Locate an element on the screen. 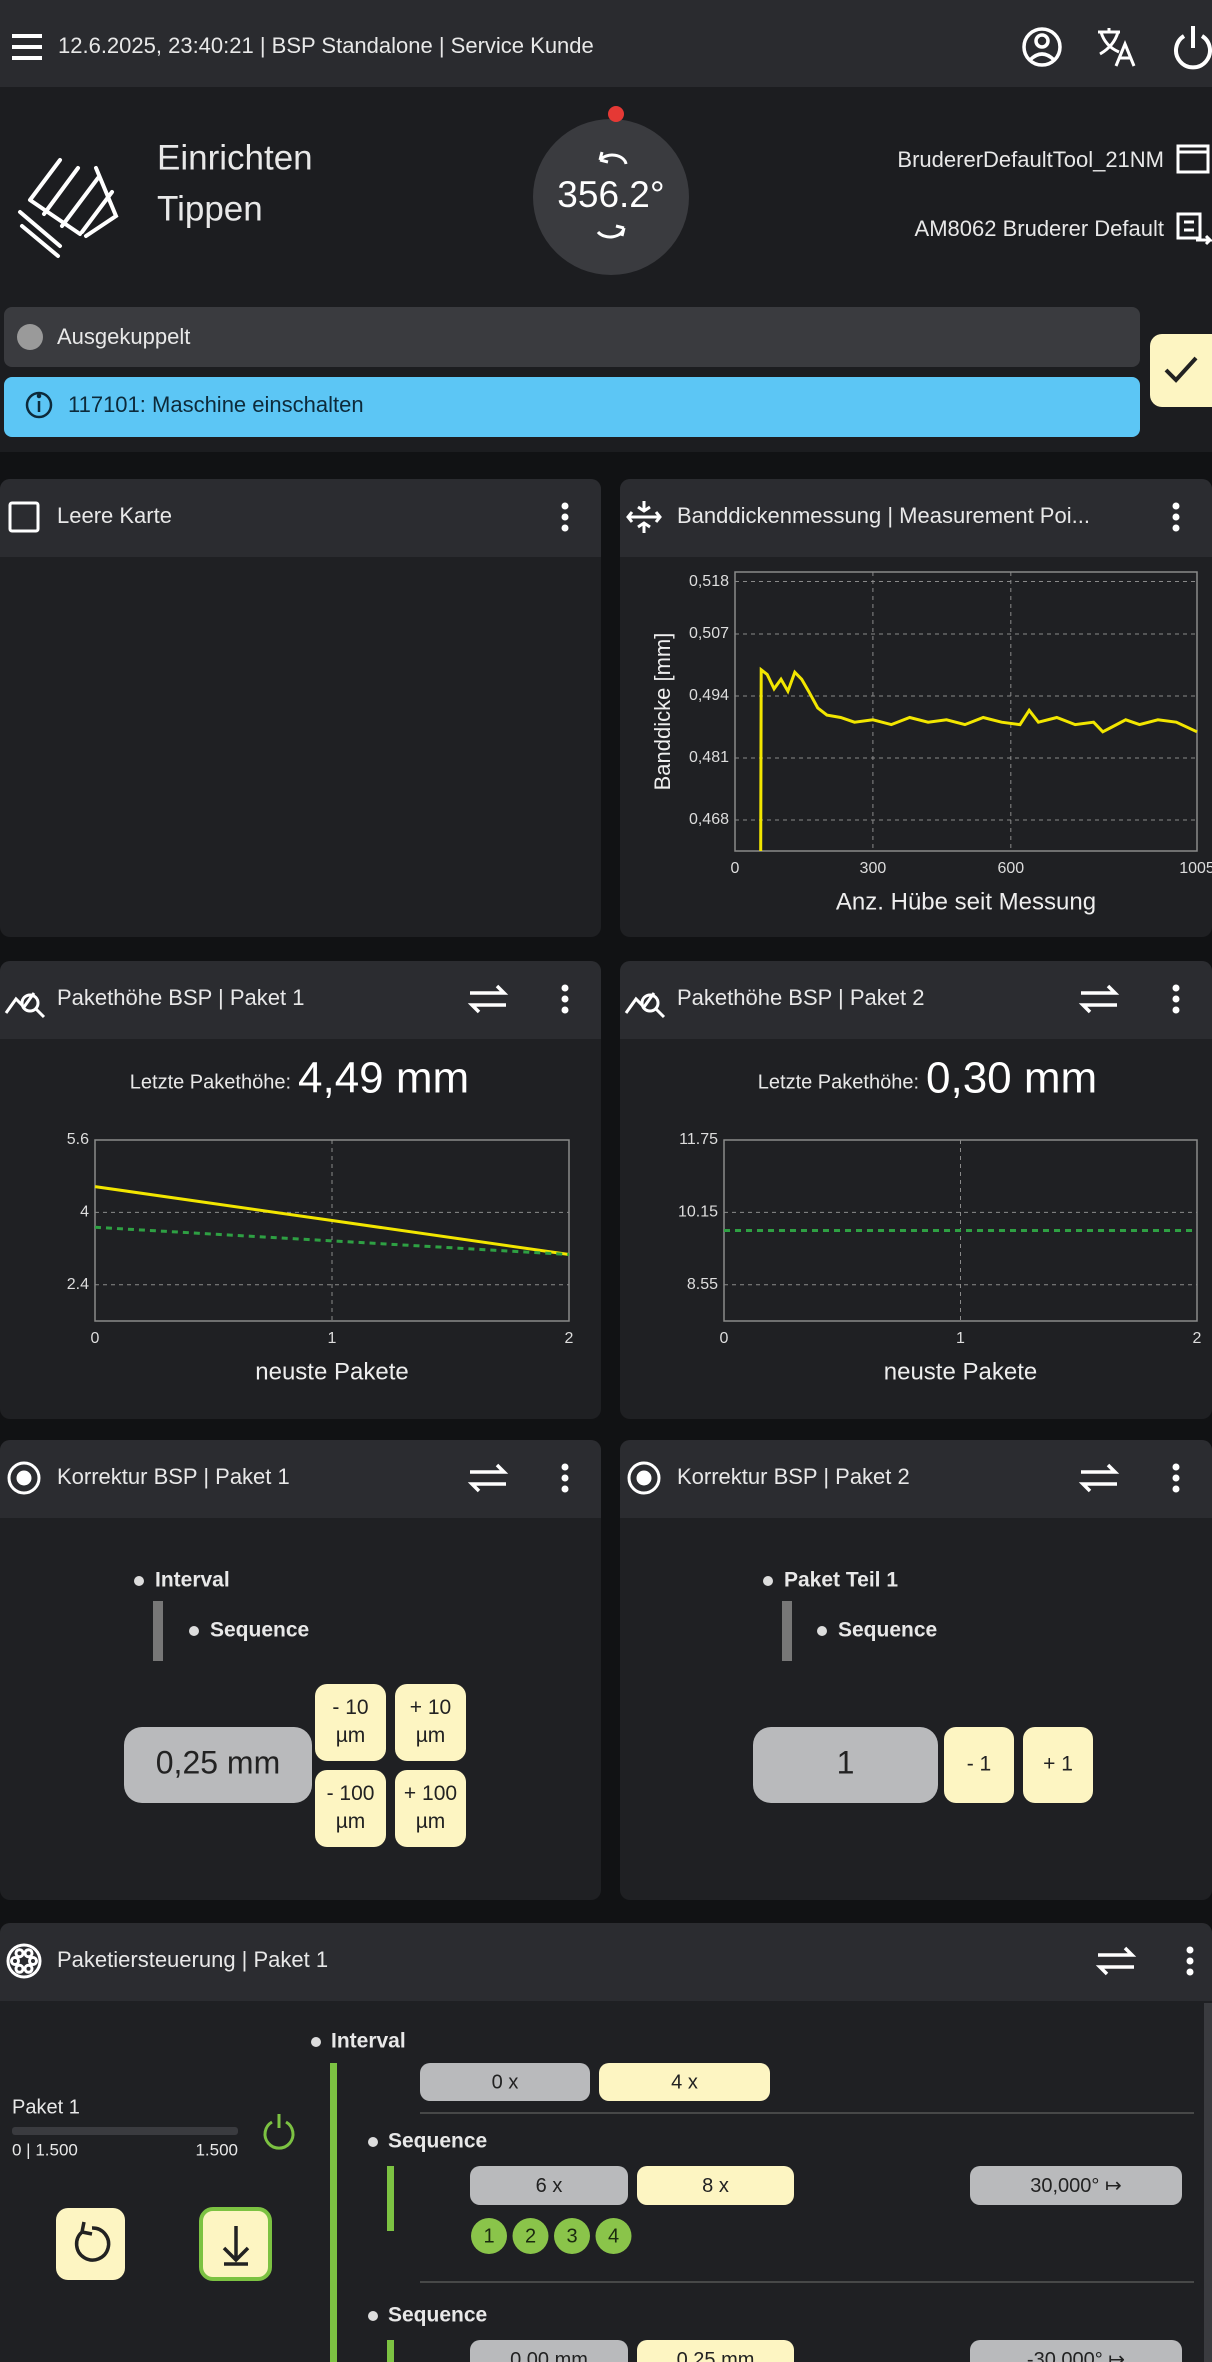 The width and height of the screenshot is (1212, 2362). step-button: + 1 is located at coordinates (1058, 1765).